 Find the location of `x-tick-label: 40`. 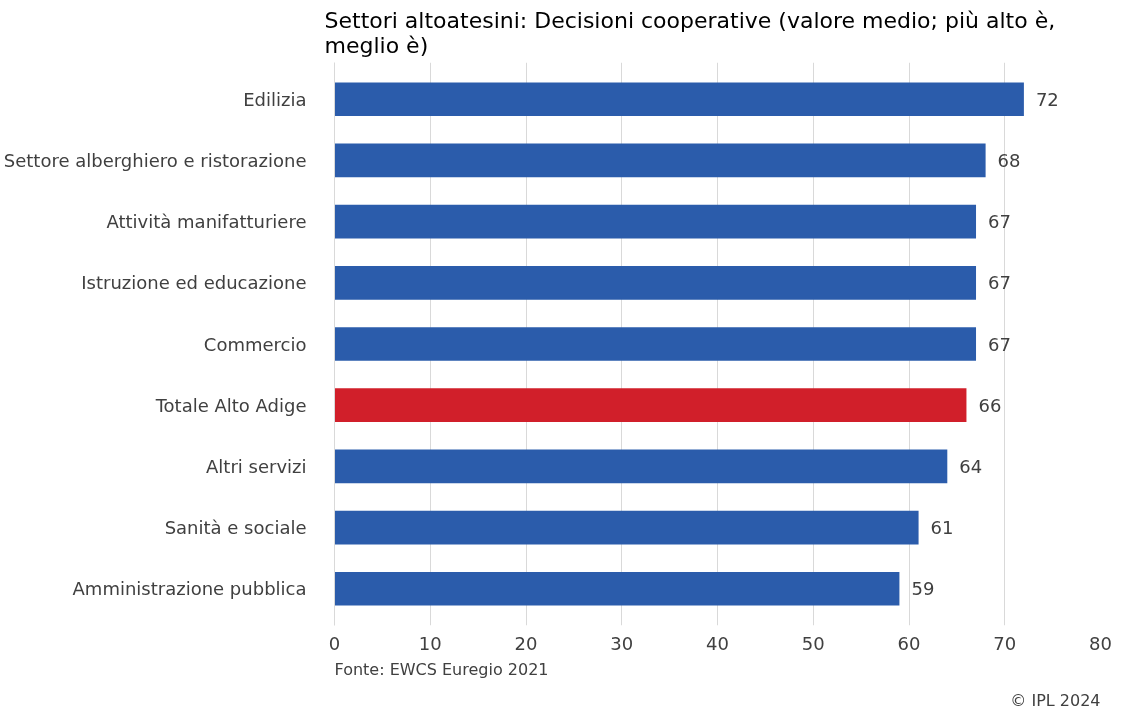

x-tick-label: 40 is located at coordinates (717, 643).